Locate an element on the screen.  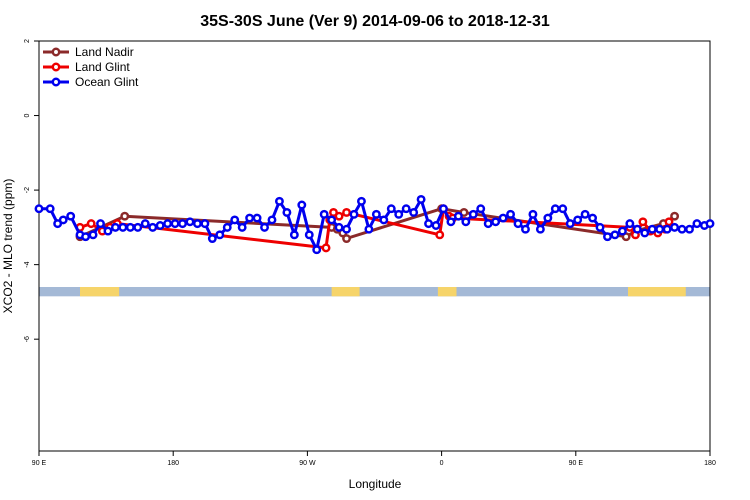
x-tick-label-4: 90 E is located at coordinates (576, 463).